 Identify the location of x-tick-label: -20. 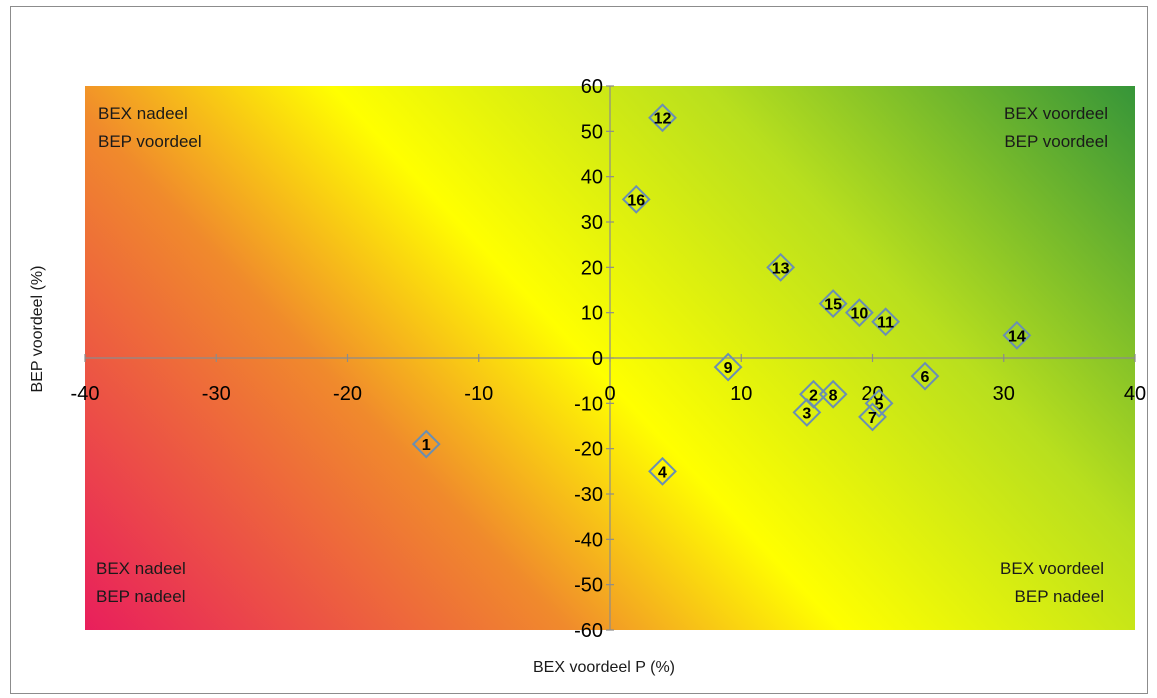
(347, 394).